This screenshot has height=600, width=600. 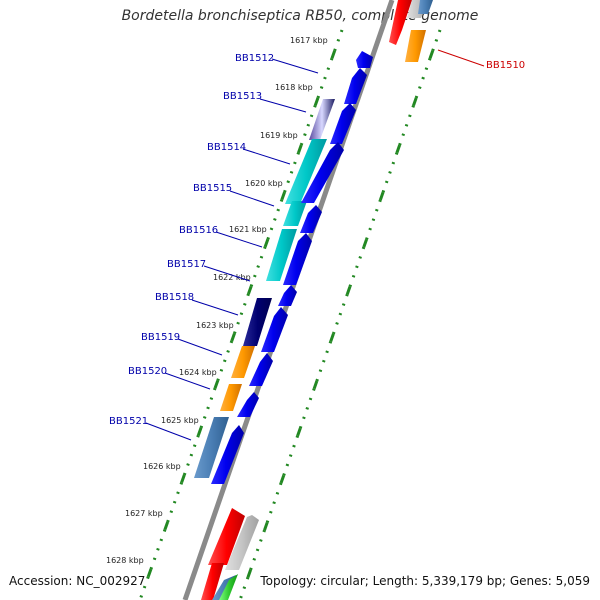 What do you see at coordinates (228, 587) in the screenshot?
I see `gene-block-green-bottom` at bounding box center [228, 587].